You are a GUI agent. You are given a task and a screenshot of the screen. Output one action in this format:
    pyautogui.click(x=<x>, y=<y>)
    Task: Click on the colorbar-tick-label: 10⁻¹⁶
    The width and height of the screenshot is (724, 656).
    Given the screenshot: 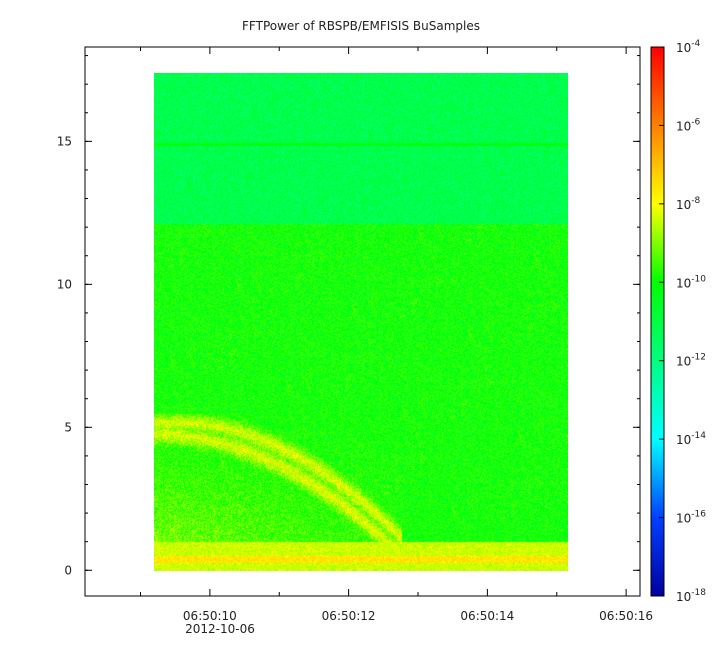 What is the action you would take?
    pyautogui.click(x=691, y=518)
    